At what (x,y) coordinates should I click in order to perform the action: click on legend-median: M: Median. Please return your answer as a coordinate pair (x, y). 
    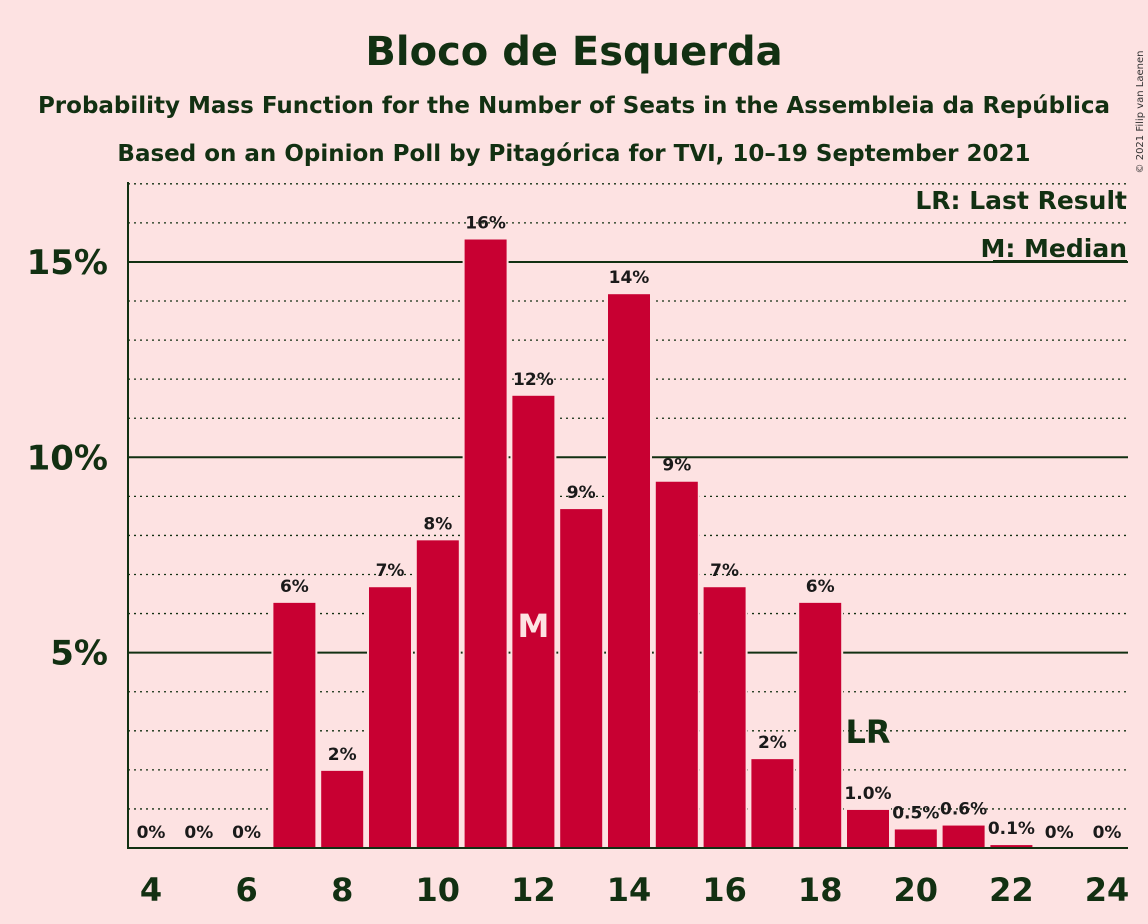
    Looking at the image, I should click on (1053, 248).